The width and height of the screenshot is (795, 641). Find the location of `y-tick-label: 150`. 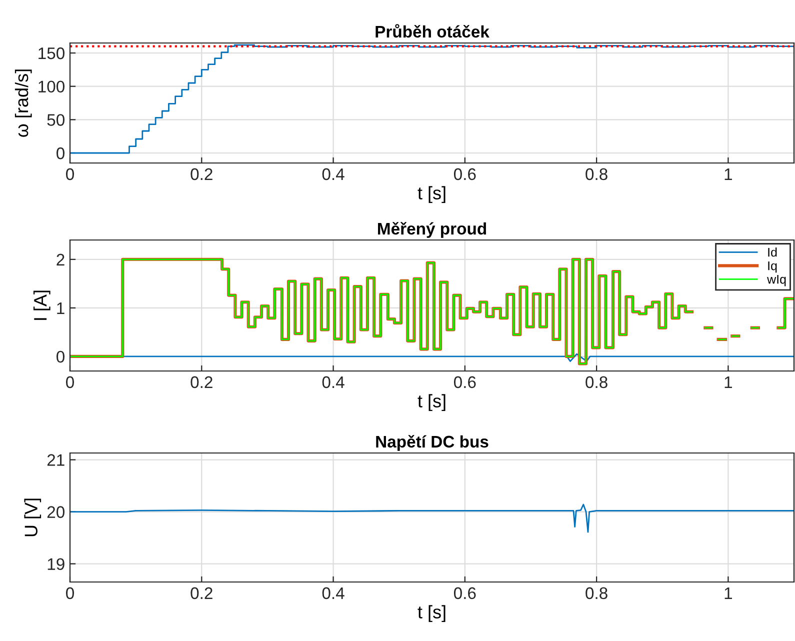

y-tick-label: 150 is located at coordinates (51, 53).